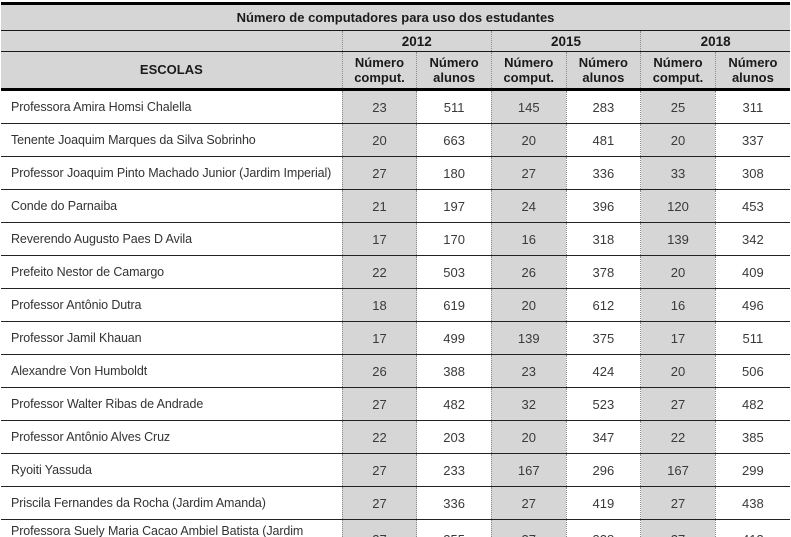 Image resolution: width=791 pixels, height=537 pixels. What do you see at coordinates (603, 140) in the screenshot?
I see `alunos-value-cell: 481` at bounding box center [603, 140].